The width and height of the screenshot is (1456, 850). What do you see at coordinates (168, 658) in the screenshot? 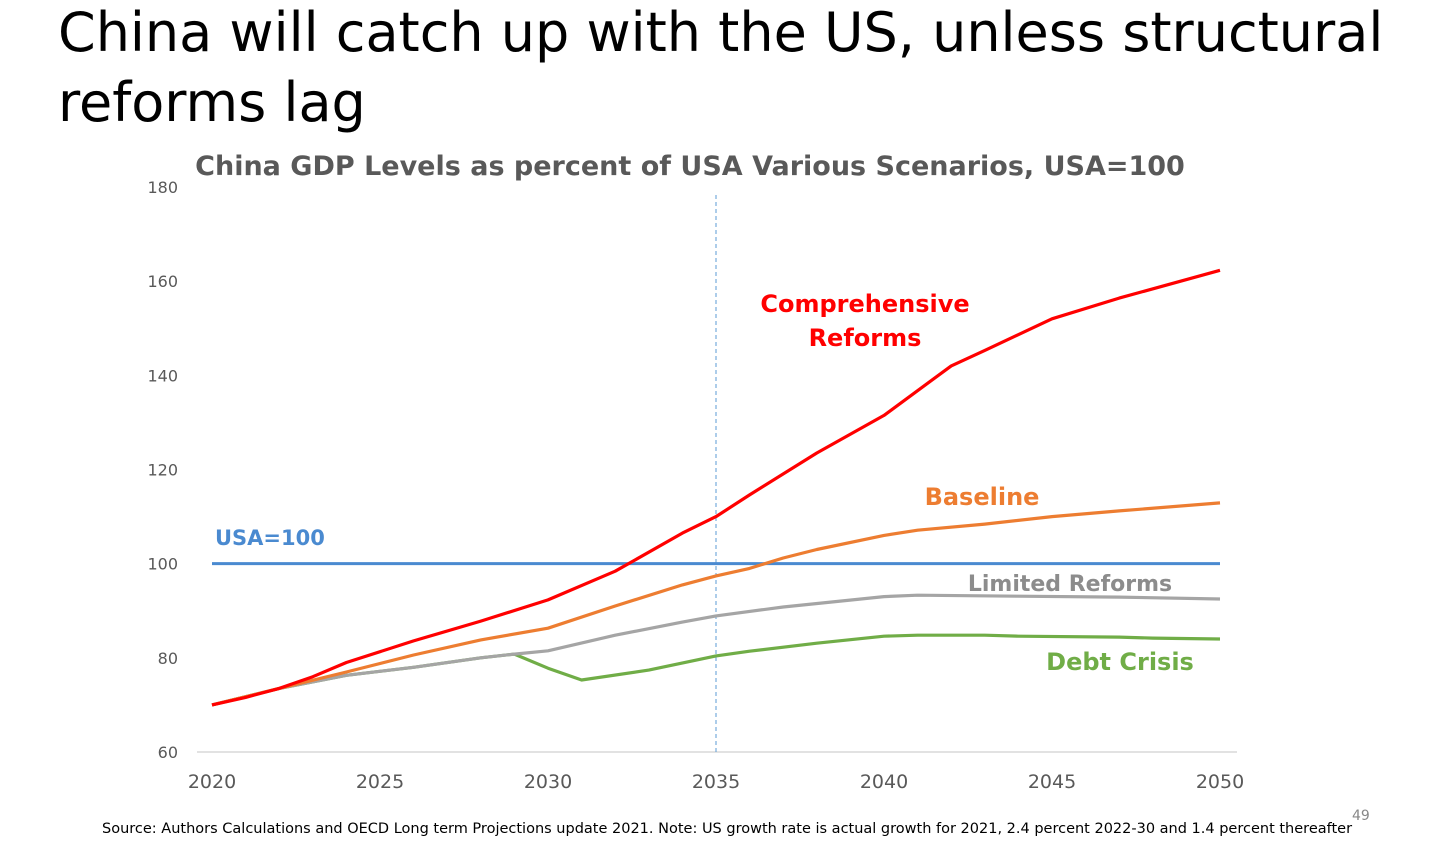
I see `y-tick-label: 80` at bounding box center [168, 658].